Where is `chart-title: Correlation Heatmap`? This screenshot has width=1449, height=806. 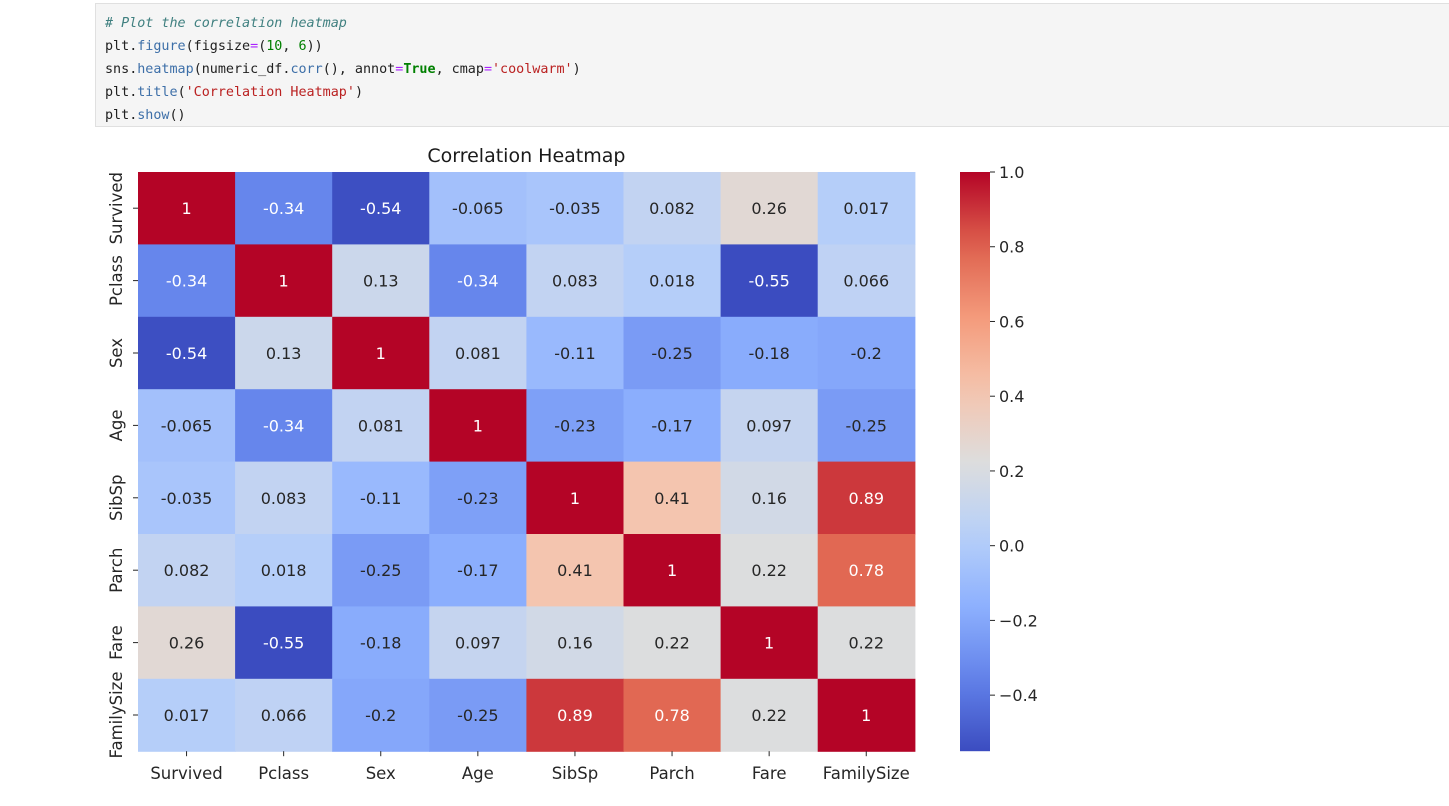 chart-title: Correlation Heatmap is located at coordinates (526, 156).